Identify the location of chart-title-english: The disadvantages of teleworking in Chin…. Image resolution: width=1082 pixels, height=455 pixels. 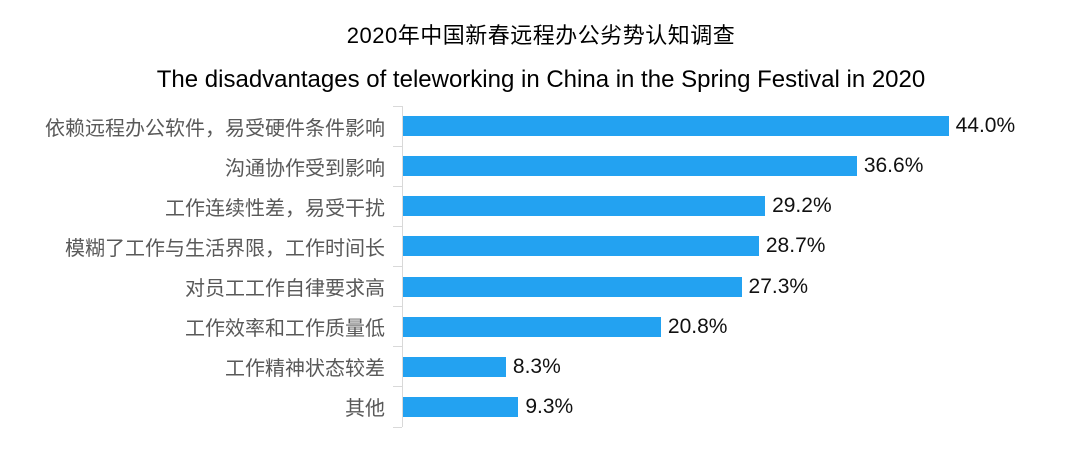
(541, 79).